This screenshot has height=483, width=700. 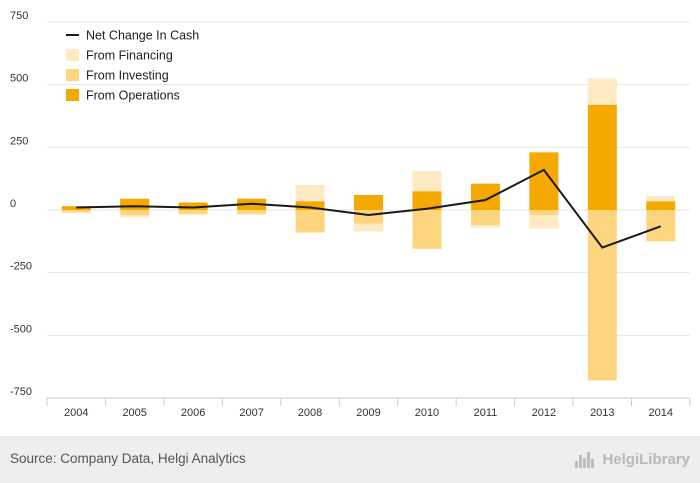 What do you see at coordinates (135, 216) in the screenshot?
I see `bar-from-financing-2005` at bounding box center [135, 216].